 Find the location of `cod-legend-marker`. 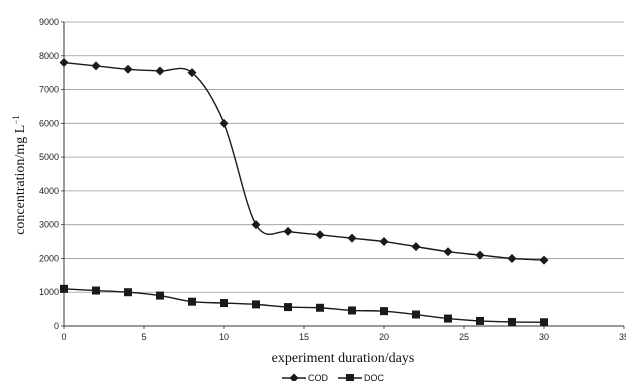

cod-legend-marker is located at coordinates (294, 377).